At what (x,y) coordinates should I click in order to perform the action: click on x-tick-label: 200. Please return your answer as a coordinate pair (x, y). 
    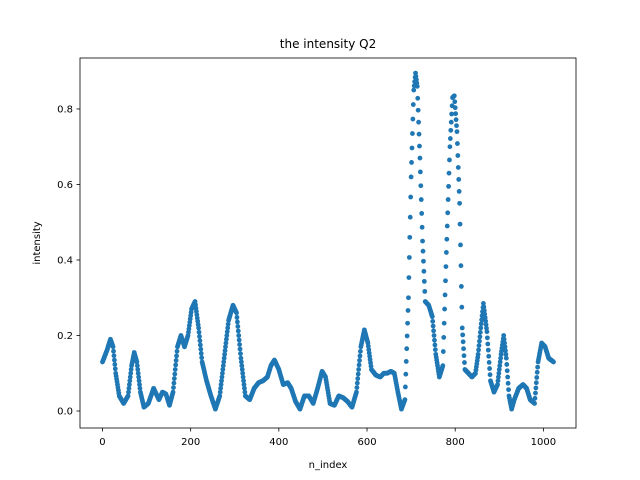
    Looking at the image, I should click on (190, 442).